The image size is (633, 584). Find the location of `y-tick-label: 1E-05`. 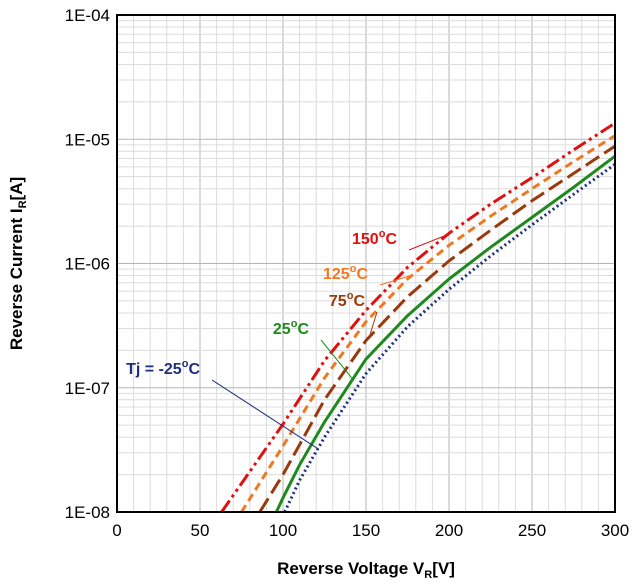

y-tick-label: 1E-05 is located at coordinates (87, 139).